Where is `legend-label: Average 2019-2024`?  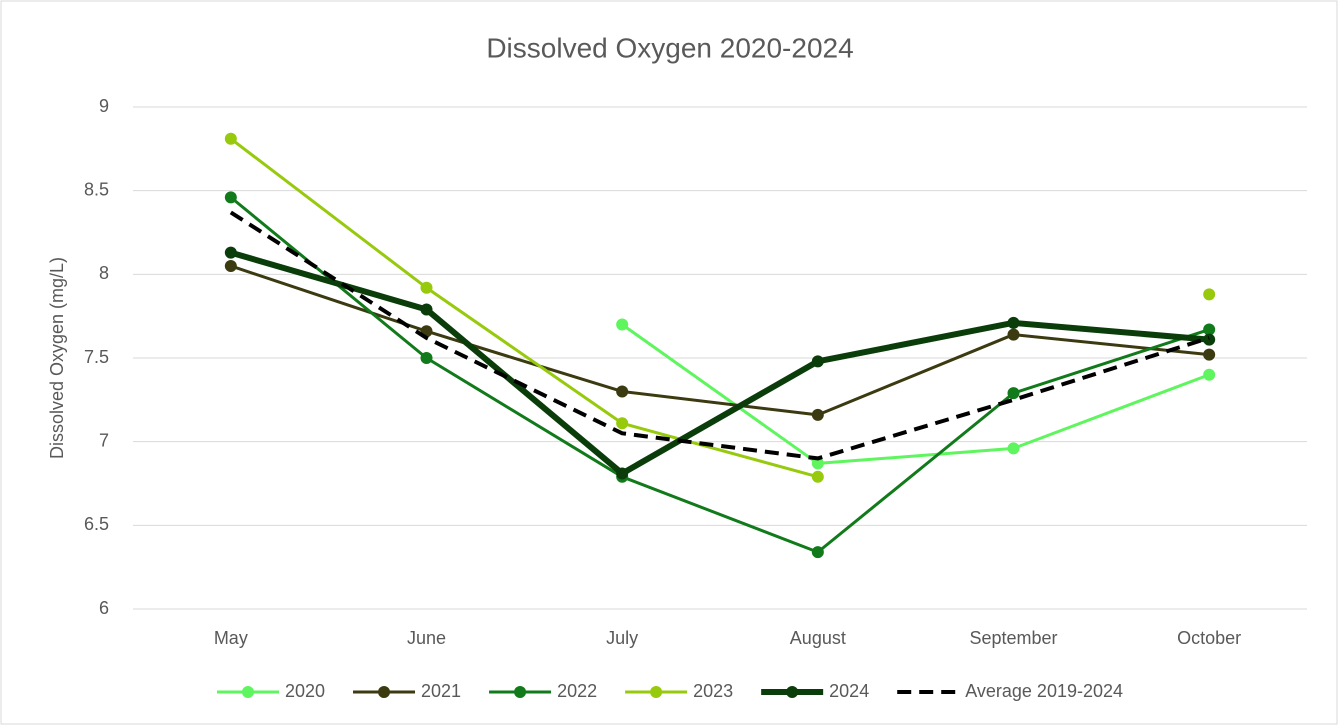
legend-label: Average 2019-2024 is located at coordinates (1044, 691).